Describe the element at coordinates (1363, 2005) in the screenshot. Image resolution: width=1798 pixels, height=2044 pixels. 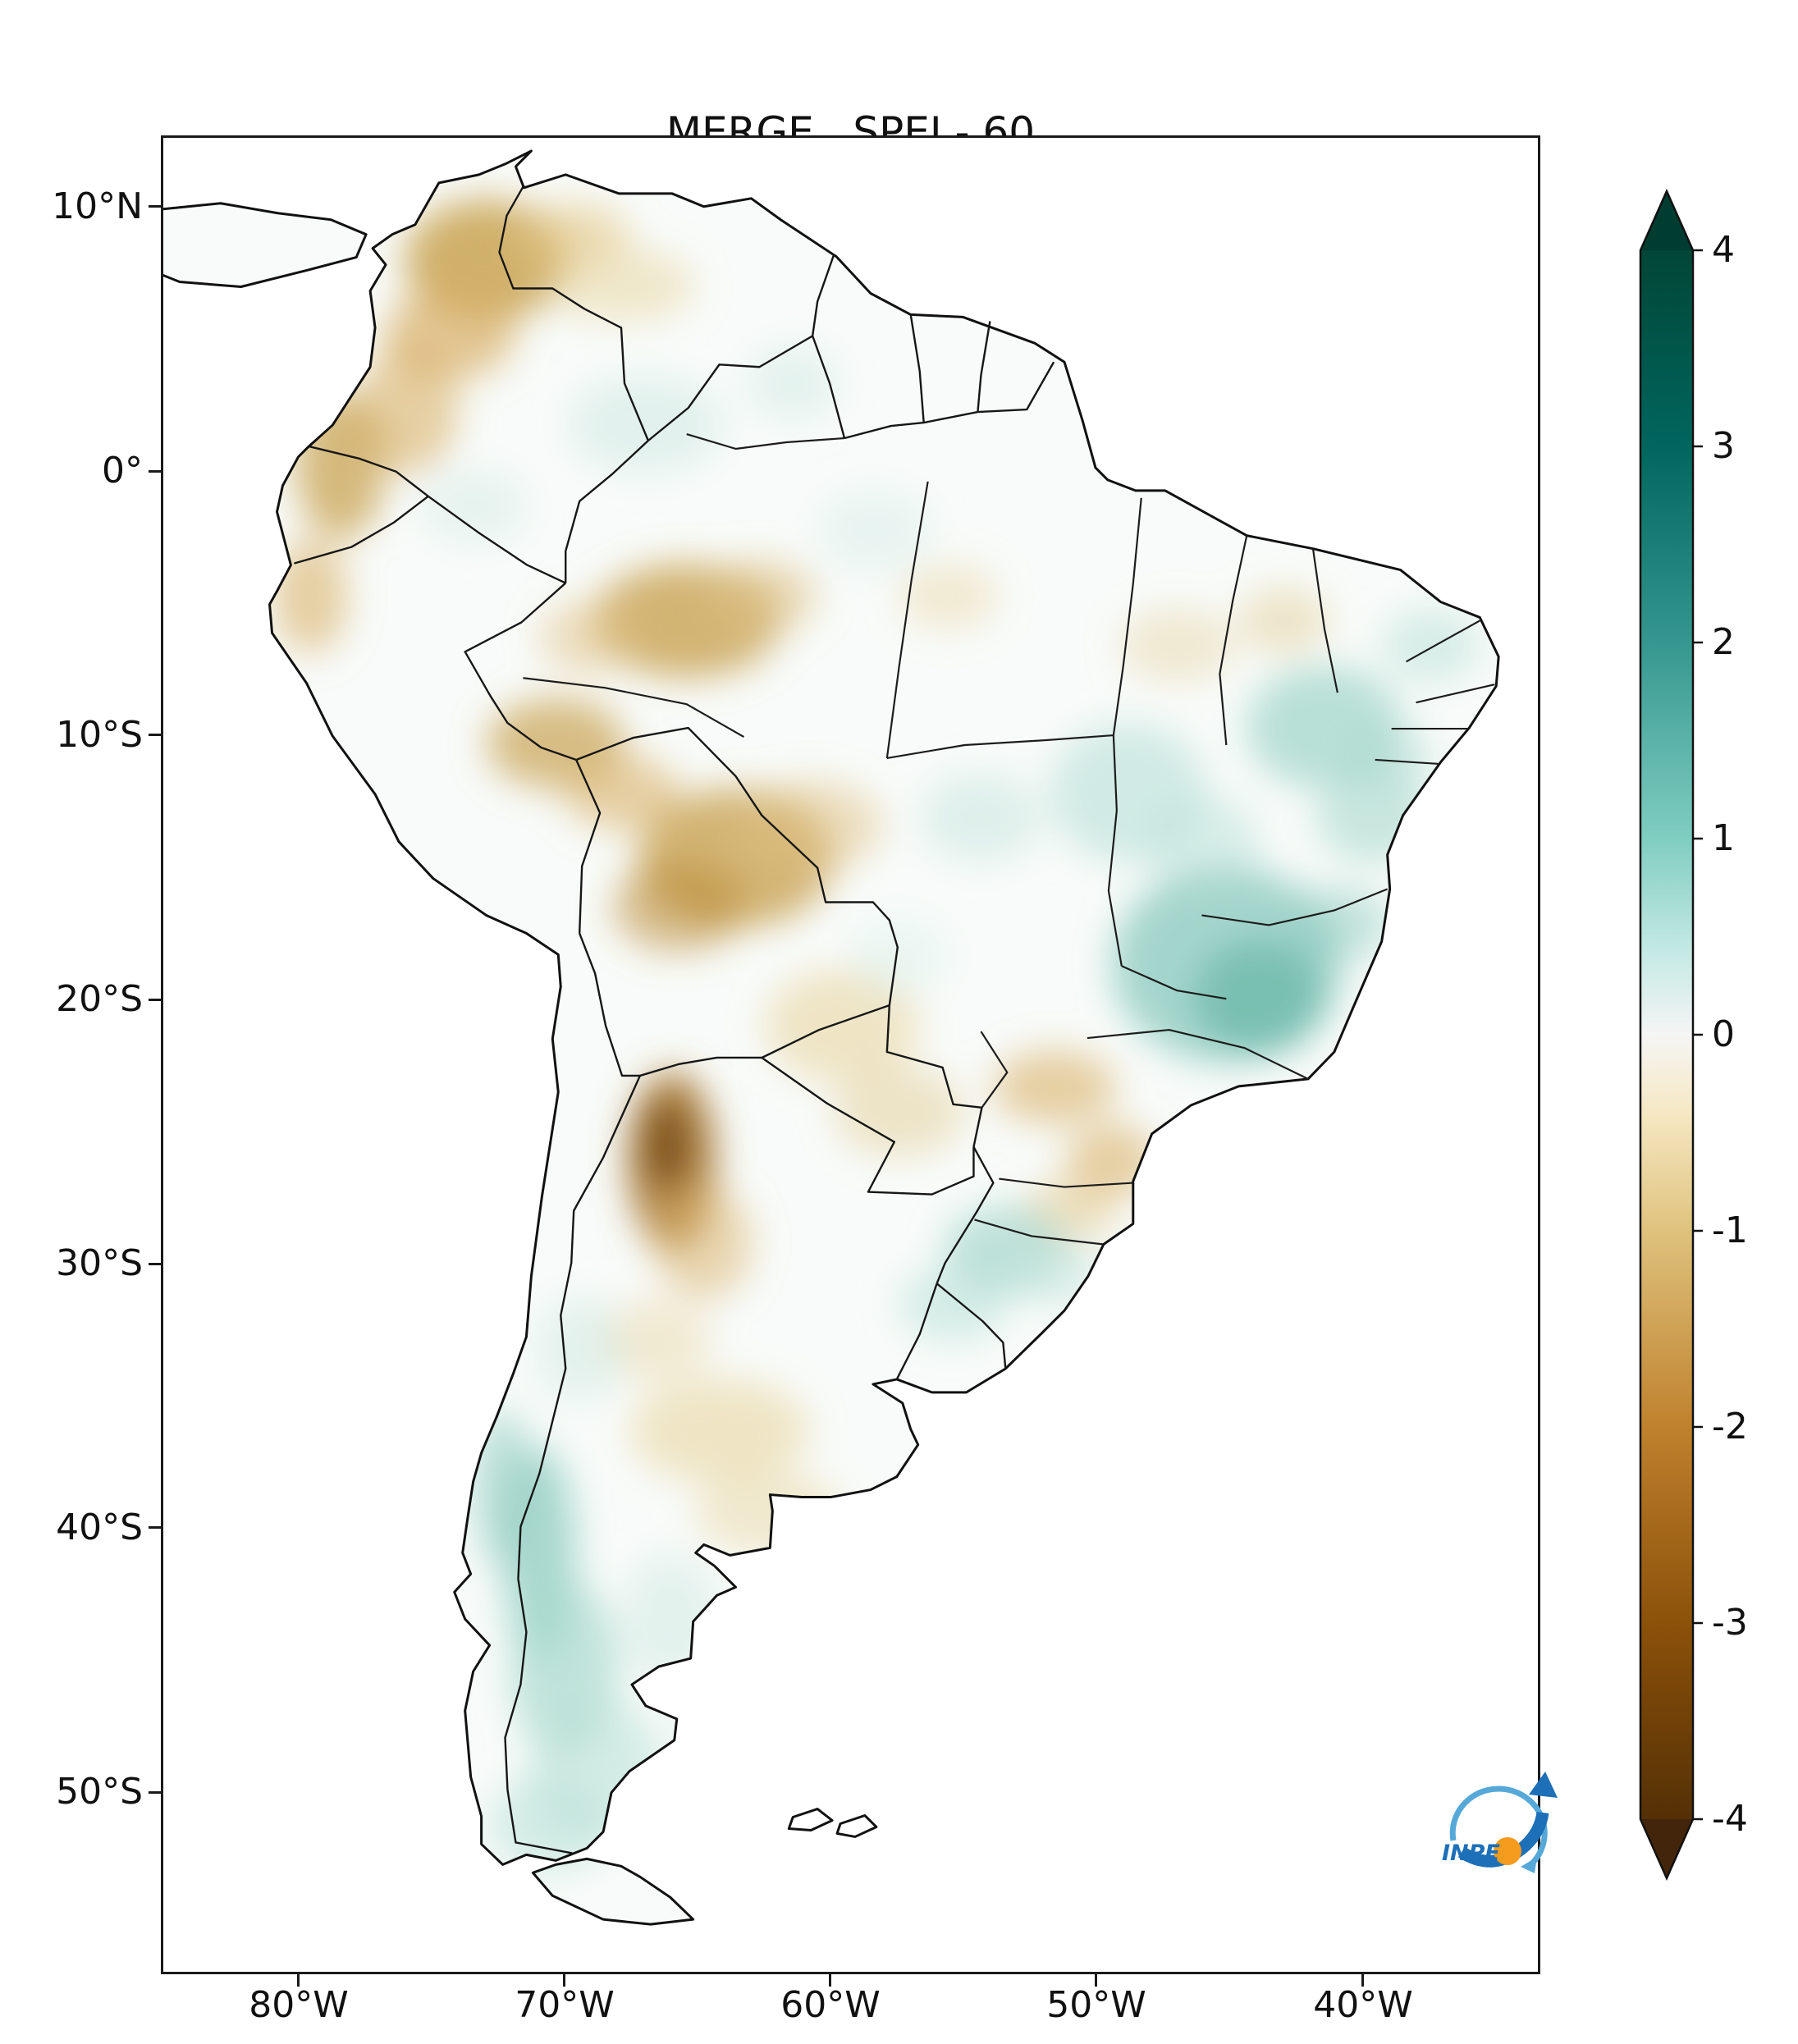
I see `x-tick-label-40w: 40°W` at that location.